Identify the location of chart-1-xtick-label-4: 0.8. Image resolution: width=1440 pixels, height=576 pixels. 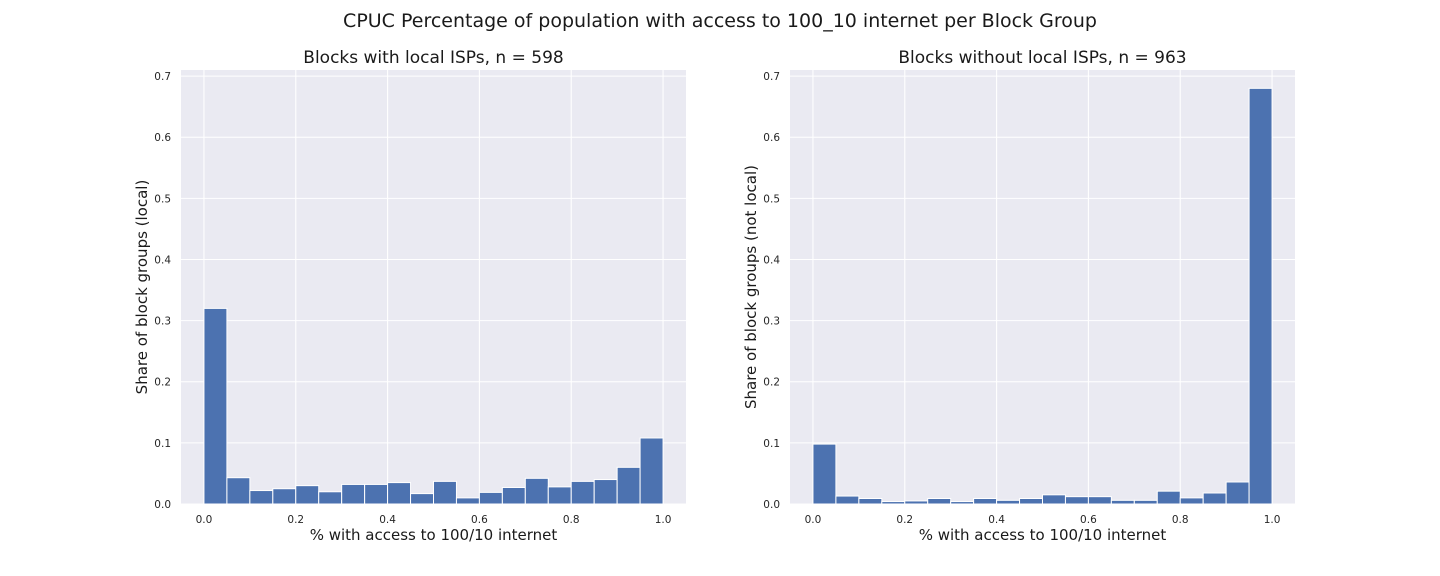
(1180, 520).